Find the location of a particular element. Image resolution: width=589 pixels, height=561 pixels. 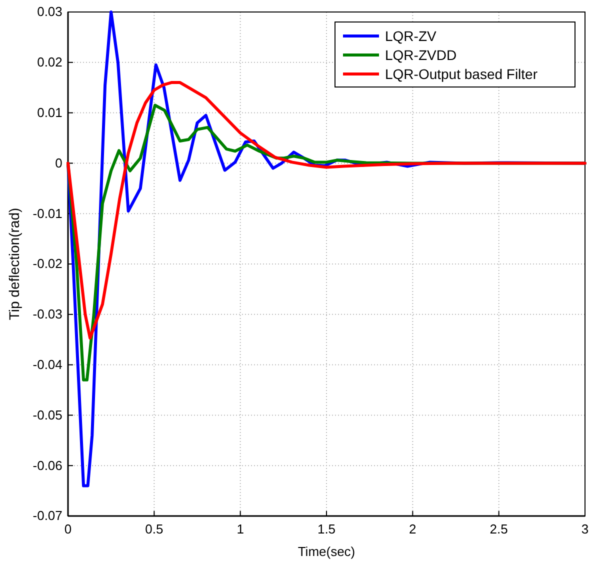

y-tick-label: -0.06 is located at coordinates (47, 465).